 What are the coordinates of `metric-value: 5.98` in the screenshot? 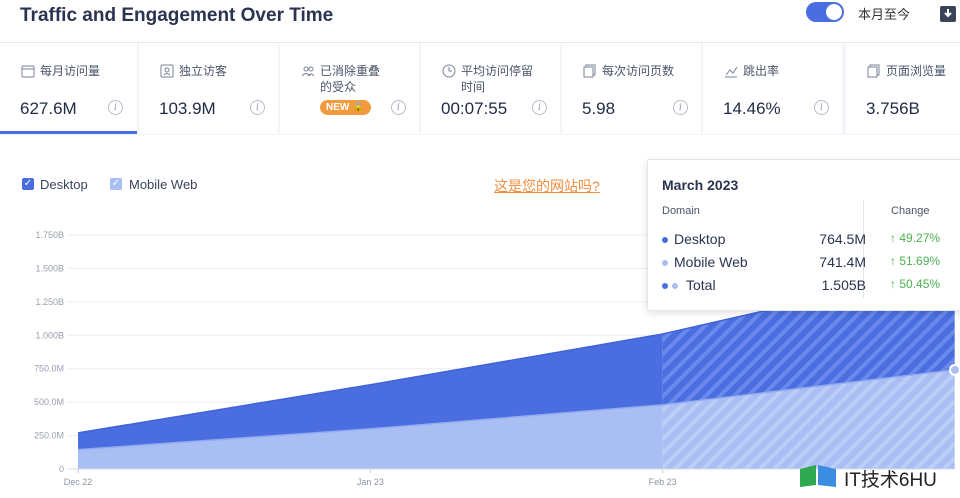 It's located at (599, 108).